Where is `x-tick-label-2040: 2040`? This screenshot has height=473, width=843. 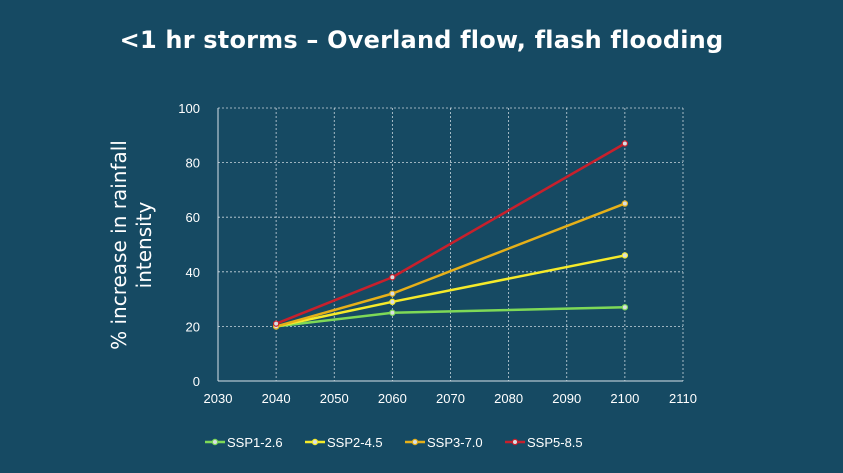
x-tick-label-2040: 2040 is located at coordinates (276, 398).